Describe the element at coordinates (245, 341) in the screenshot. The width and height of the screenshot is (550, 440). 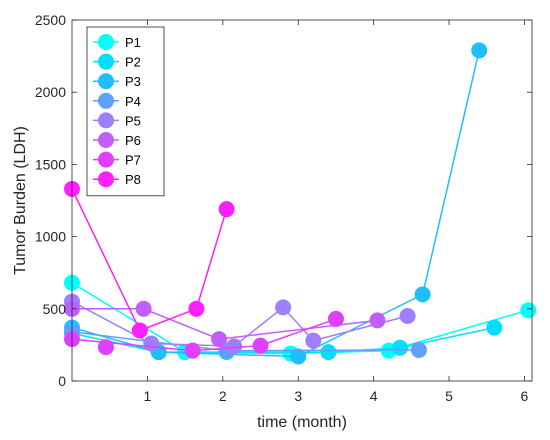
I see `series-line-p4` at that location.